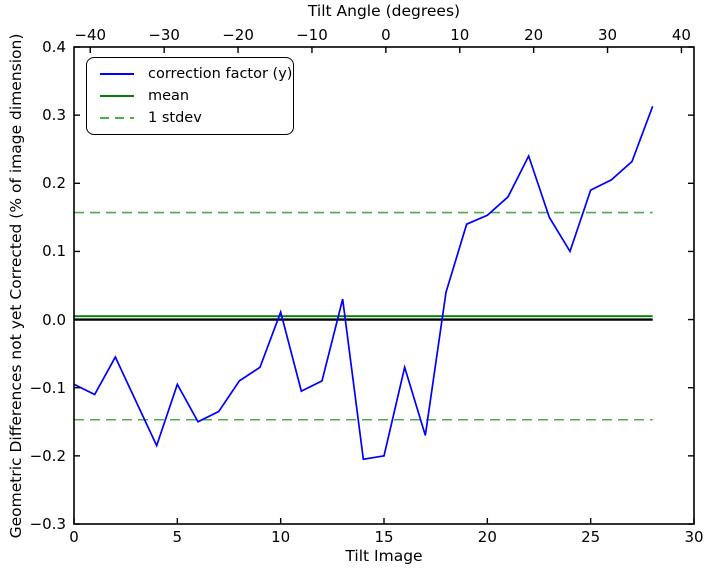 The width and height of the screenshot is (714, 579). I want to click on top-tick-label: −10, so click(312, 35).